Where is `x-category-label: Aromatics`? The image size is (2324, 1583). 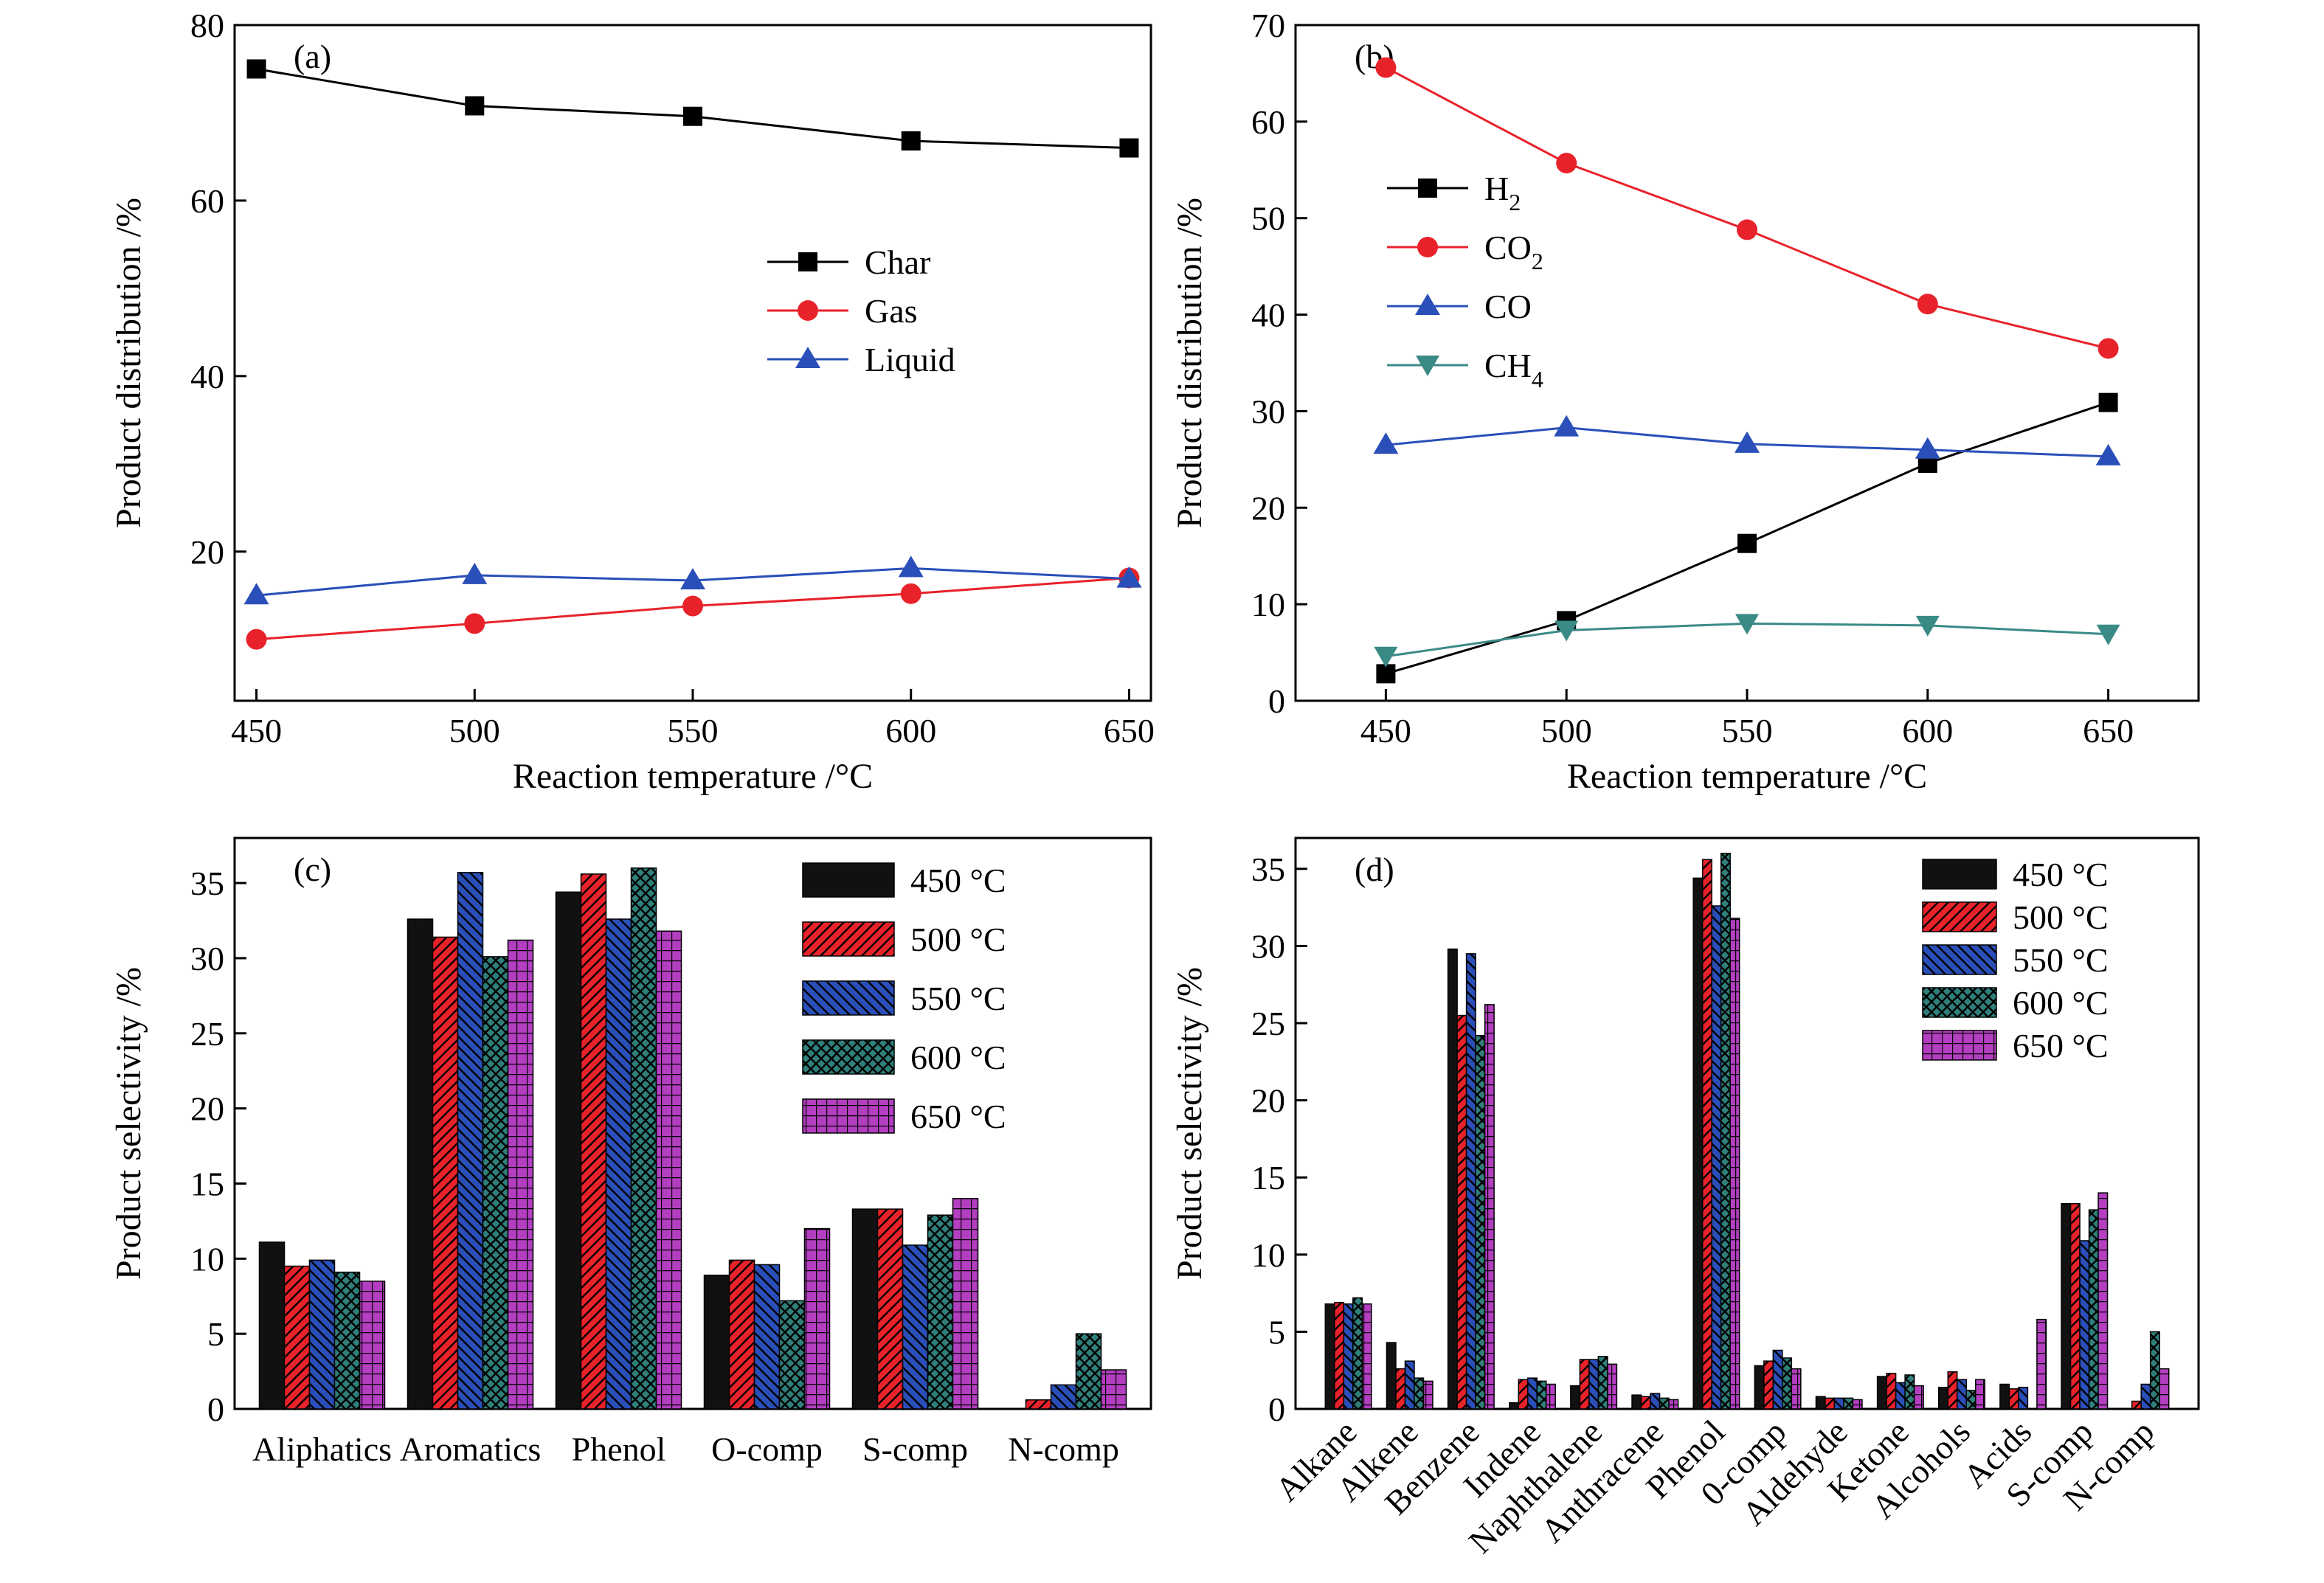 x-category-label: Aromatics is located at coordinates (471, 1449).